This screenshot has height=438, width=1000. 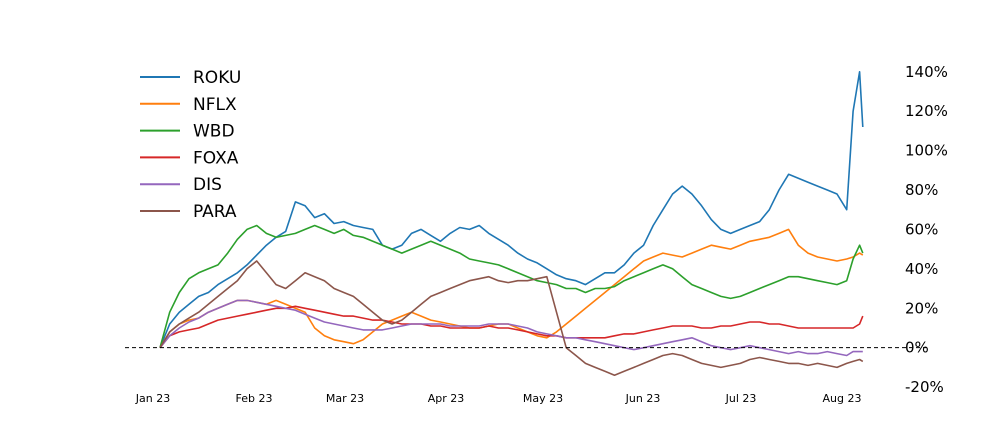 What do you see at coordinates (921, 190) in the screenshot?
I see `y-tick-label: 80%` at bounding box center [921, 190].